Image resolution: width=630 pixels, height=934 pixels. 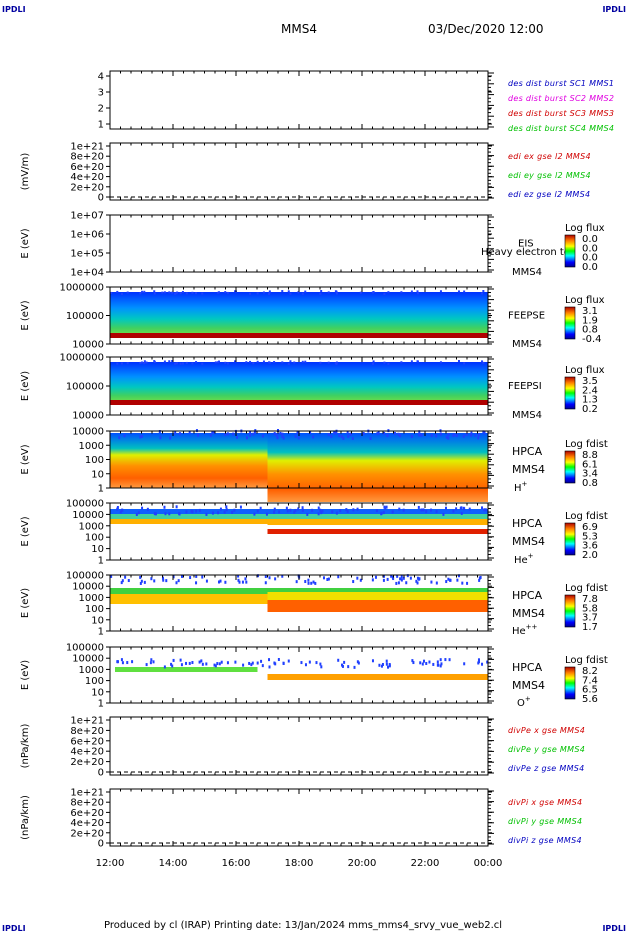 What do you see at coordinates (590, 483) in the screenshot?
I see `colorbar-tick-label: 0.8` at bounding box center [590, 483].